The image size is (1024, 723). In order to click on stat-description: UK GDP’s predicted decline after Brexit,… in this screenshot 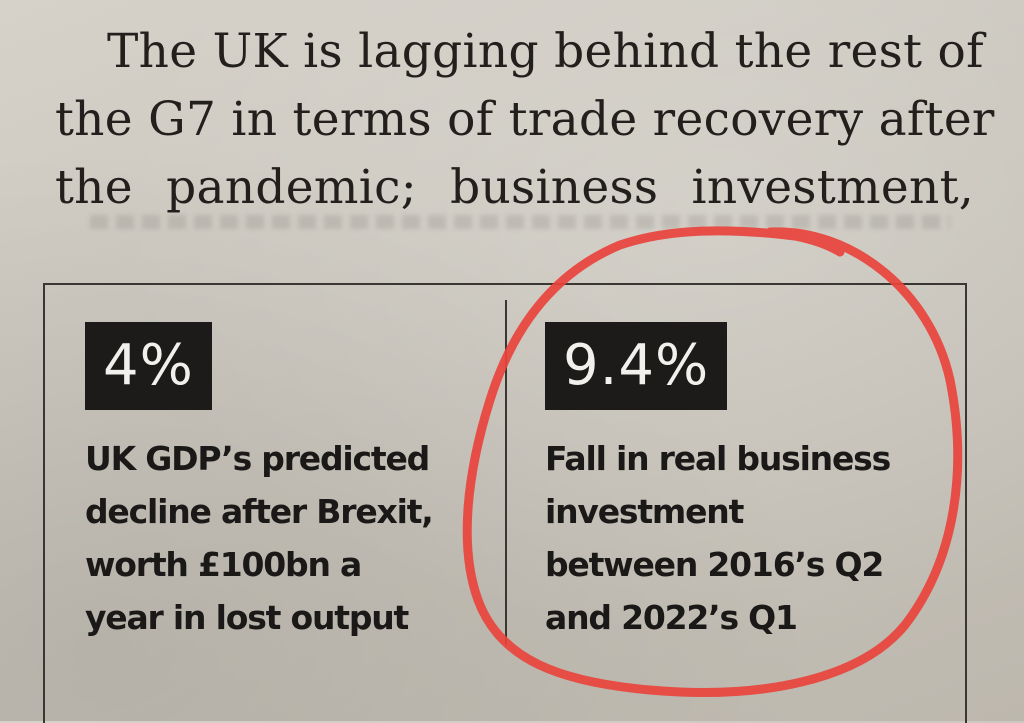, I will do `click(259, 538)`.